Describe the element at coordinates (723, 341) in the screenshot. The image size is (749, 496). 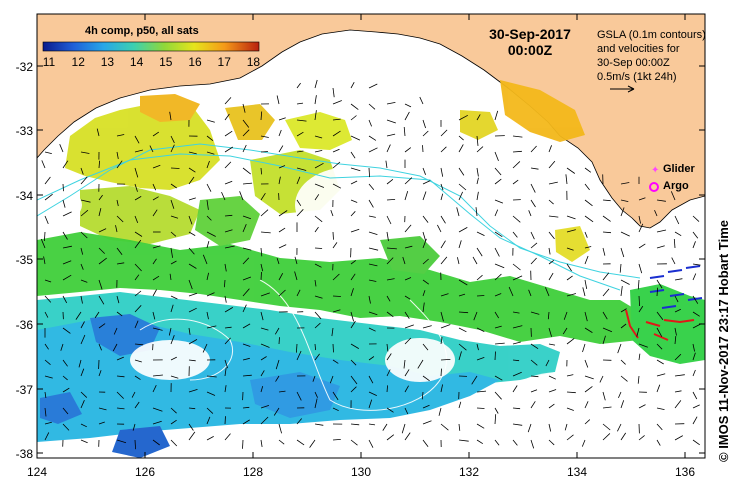
I see `imos-credit: © IMOS 11-Nov-2017 23:17 Hobart Time` at that location.